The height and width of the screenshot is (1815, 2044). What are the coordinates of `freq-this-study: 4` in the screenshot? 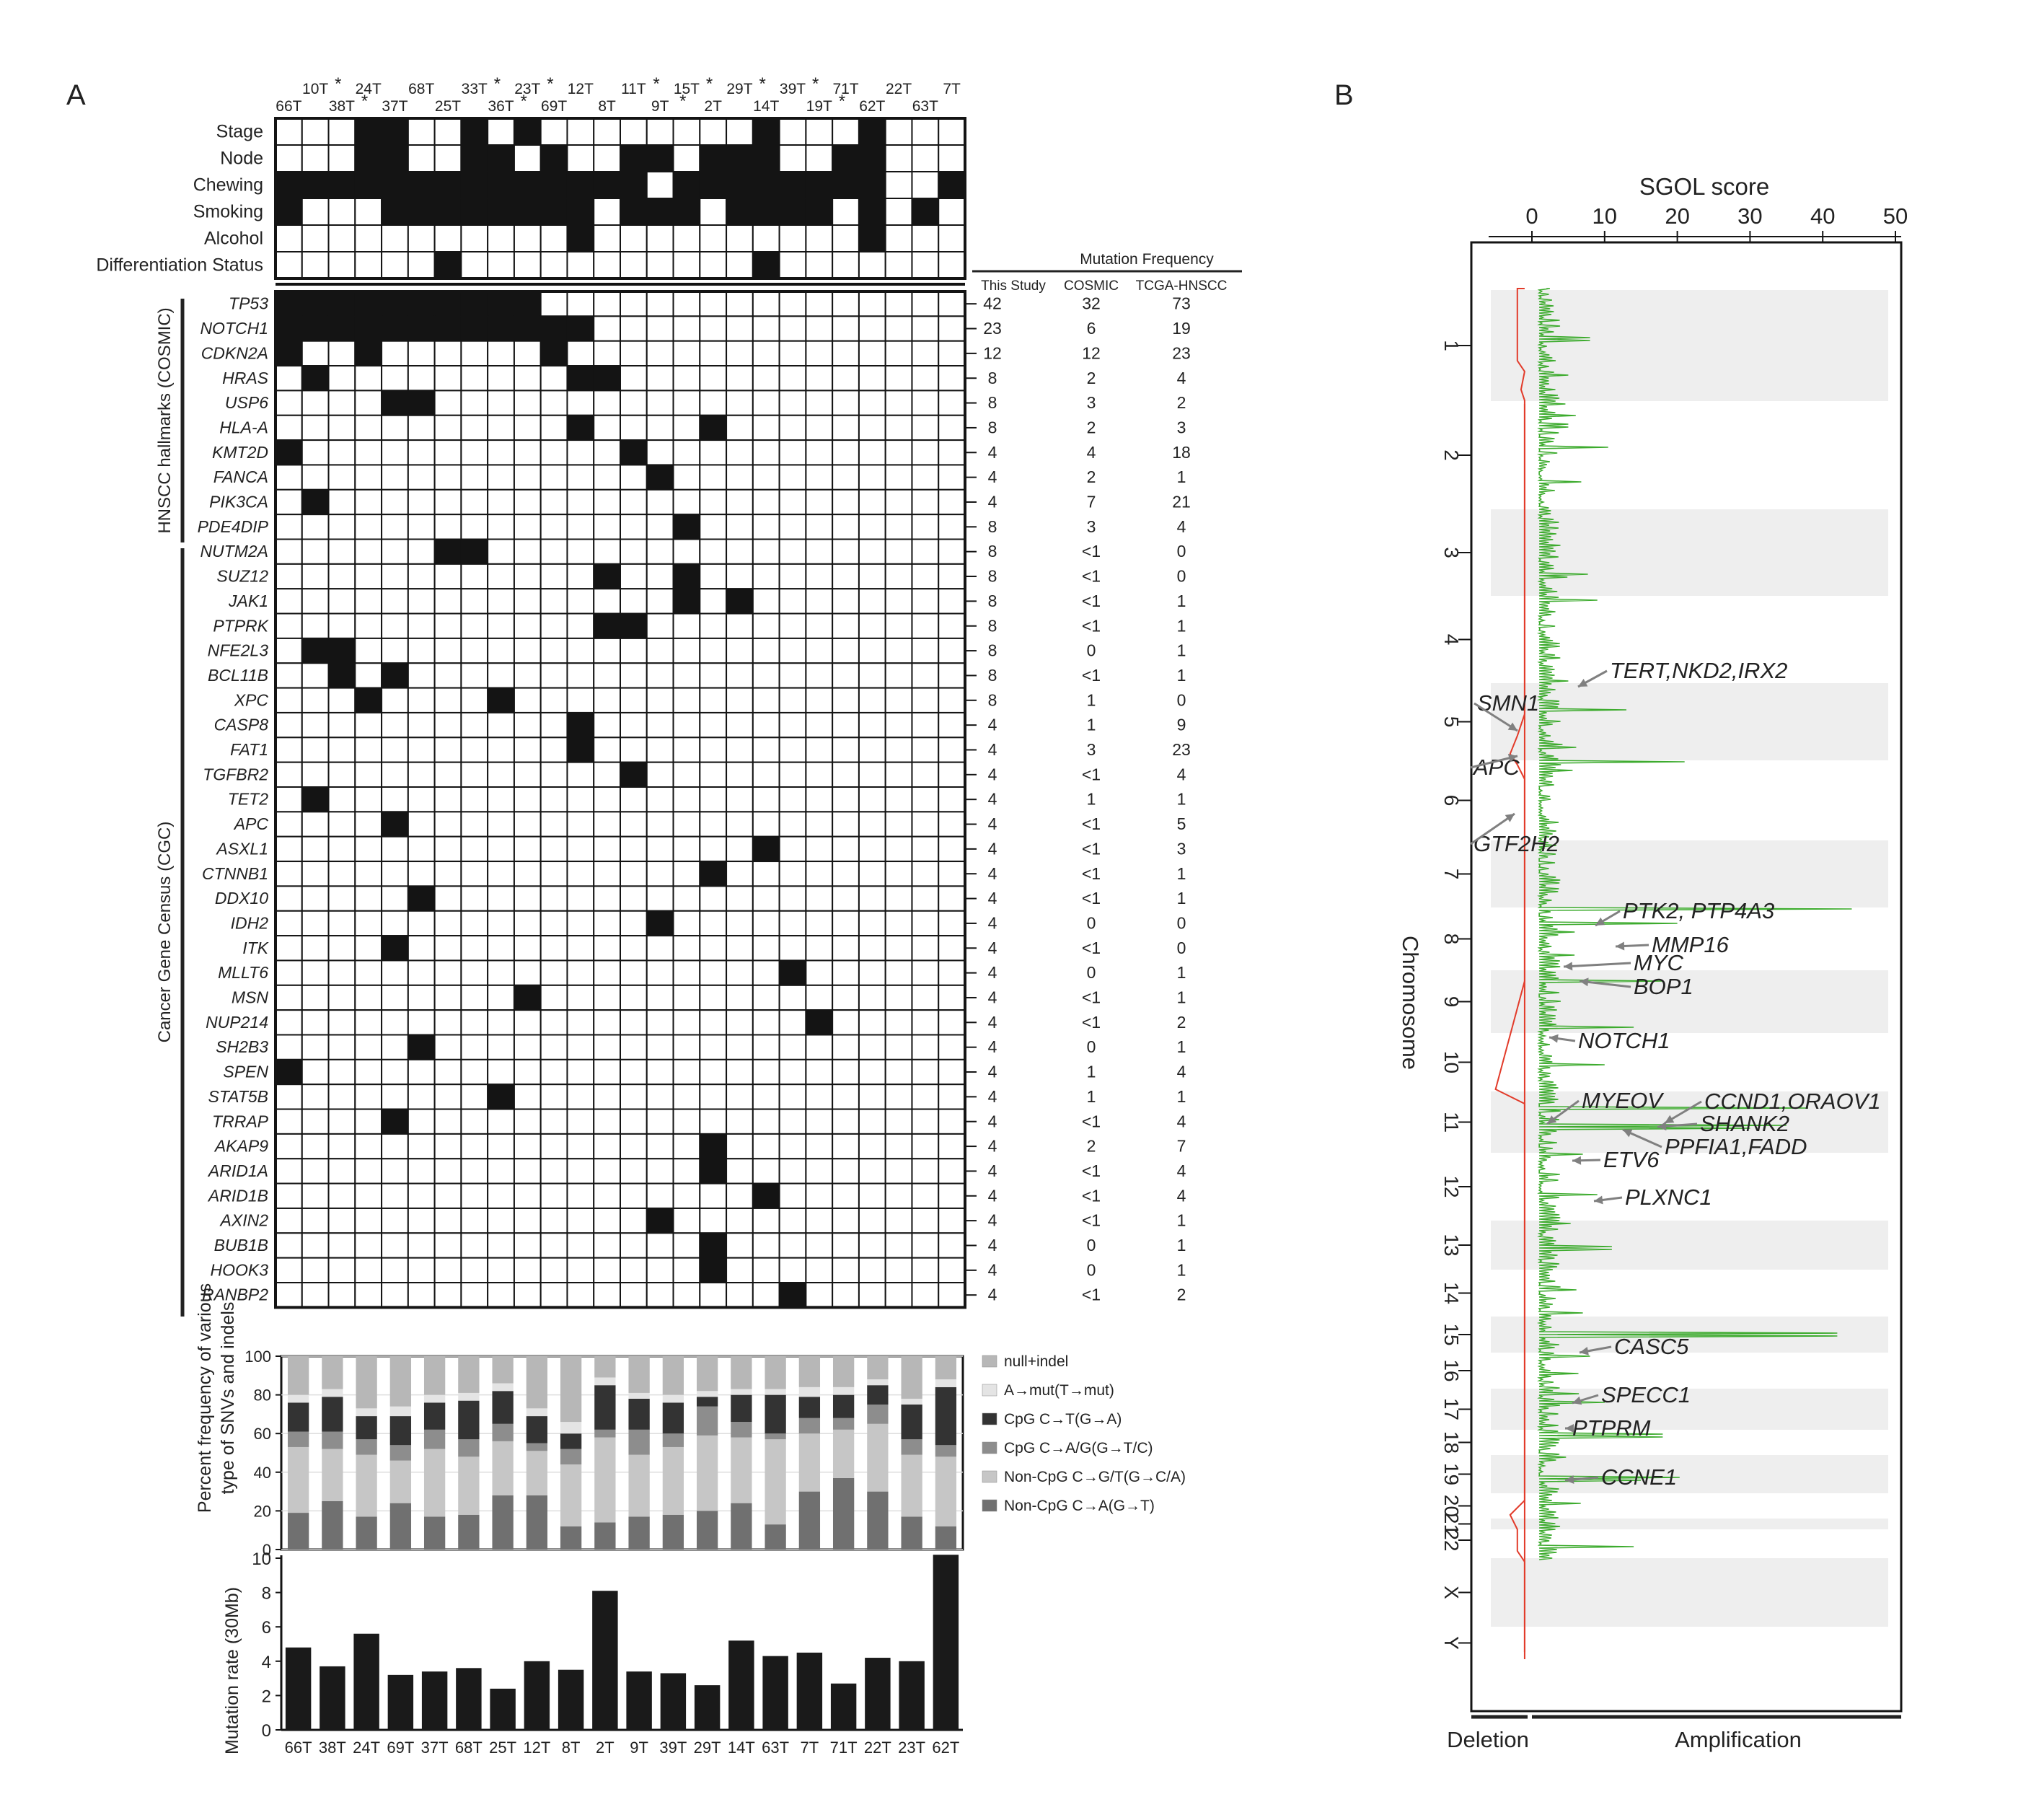 It's located at (992, 1295).